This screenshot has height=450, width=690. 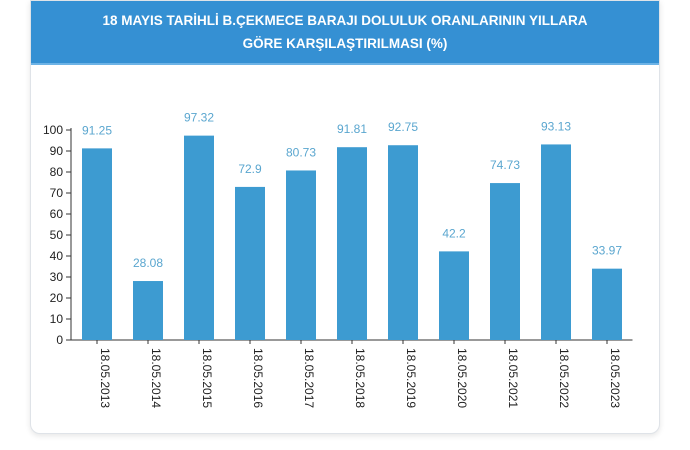 What do you see at coordinates (352, 129) in the screenshot?
I see `bar-value-label: 91.81` at bounding box center [352, 129].